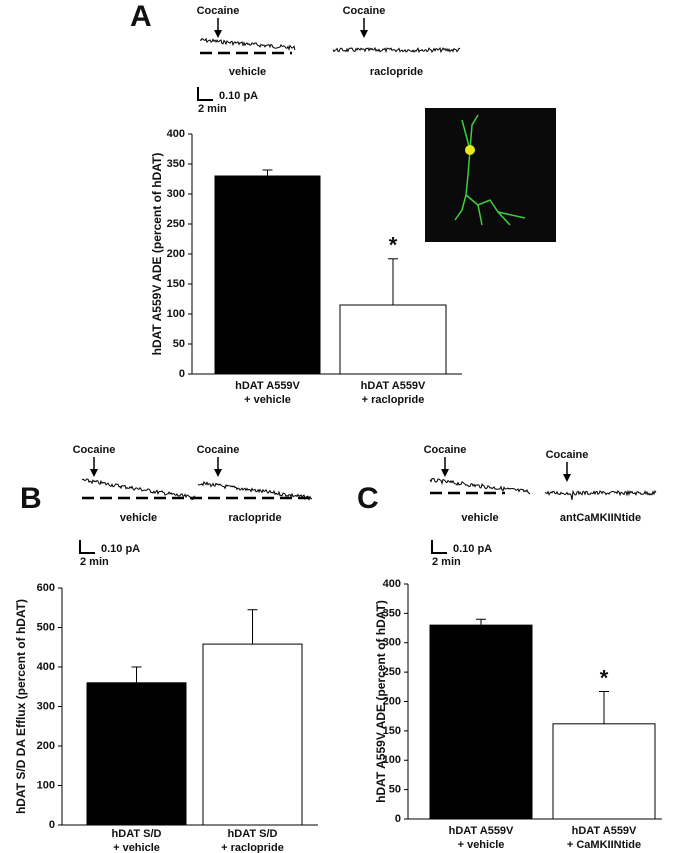 This screenshot has height=853, width=683. What do you see at coordinates (141, 16) in the screenshot?
I see `panel-letter: A` at bounding box center [141, 16].